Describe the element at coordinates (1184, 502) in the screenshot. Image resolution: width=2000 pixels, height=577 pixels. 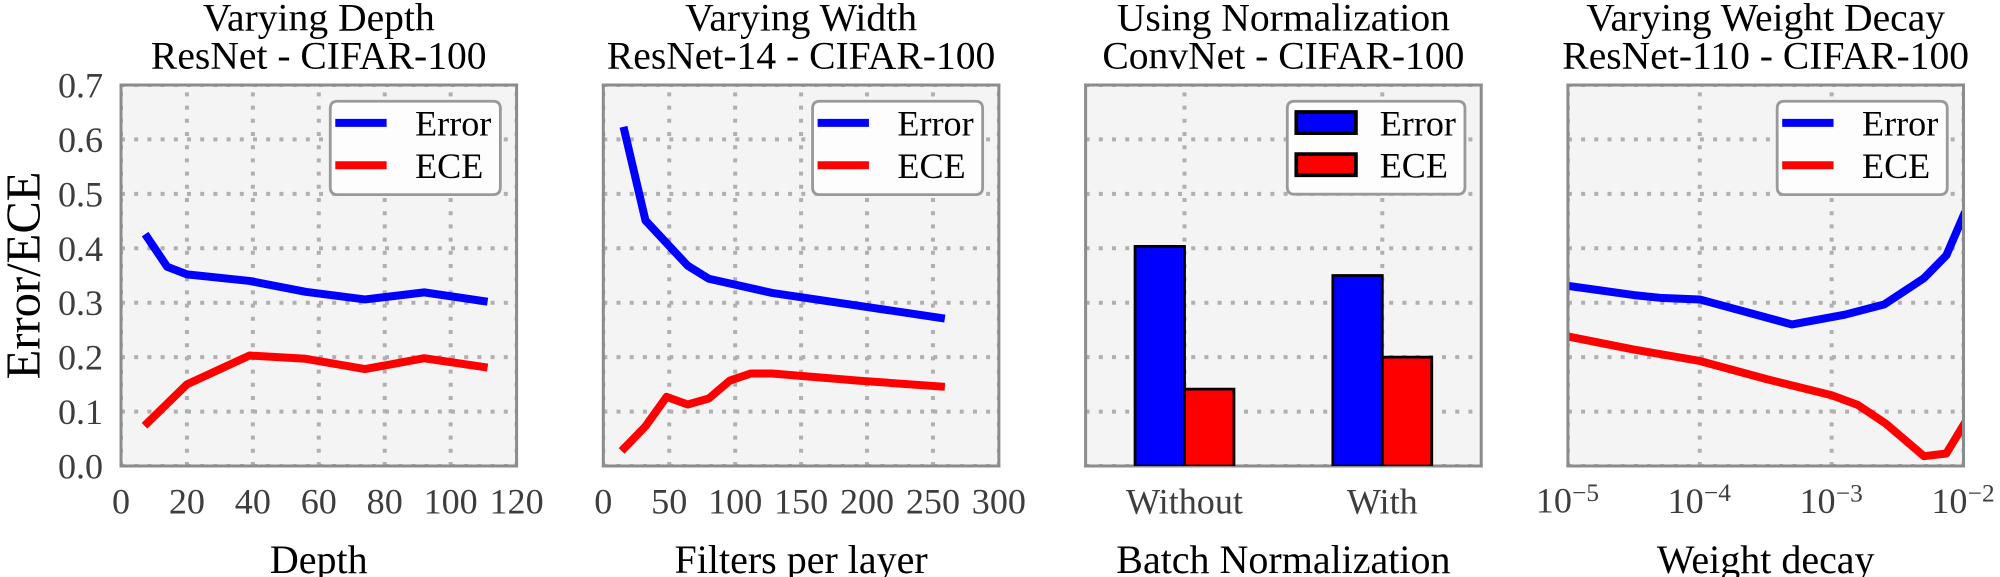
I see `svg-text: Without` at that location.